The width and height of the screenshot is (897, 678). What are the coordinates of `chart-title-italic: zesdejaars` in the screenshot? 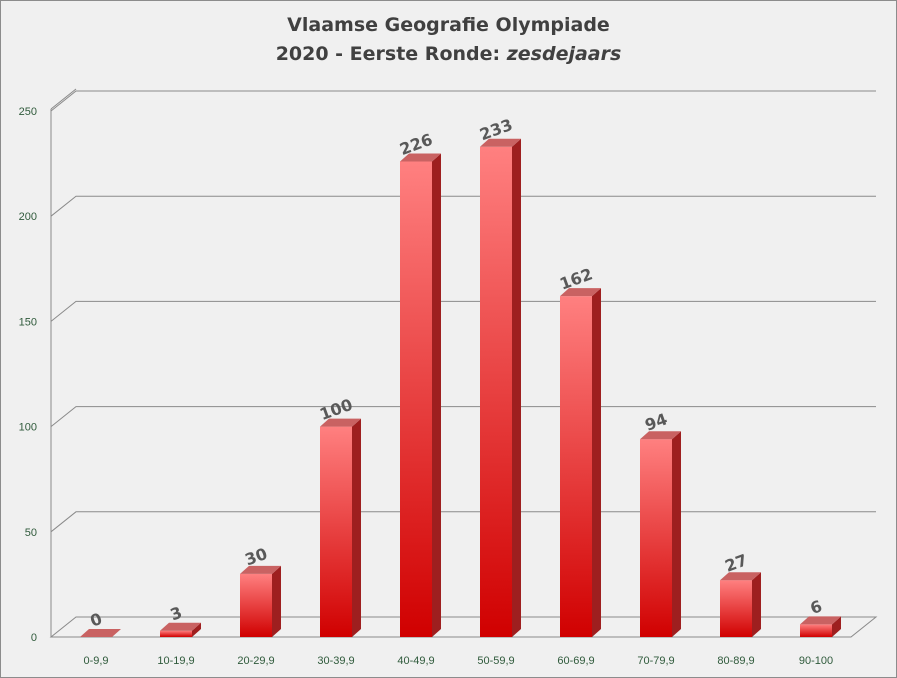 It's located at (564, 54).